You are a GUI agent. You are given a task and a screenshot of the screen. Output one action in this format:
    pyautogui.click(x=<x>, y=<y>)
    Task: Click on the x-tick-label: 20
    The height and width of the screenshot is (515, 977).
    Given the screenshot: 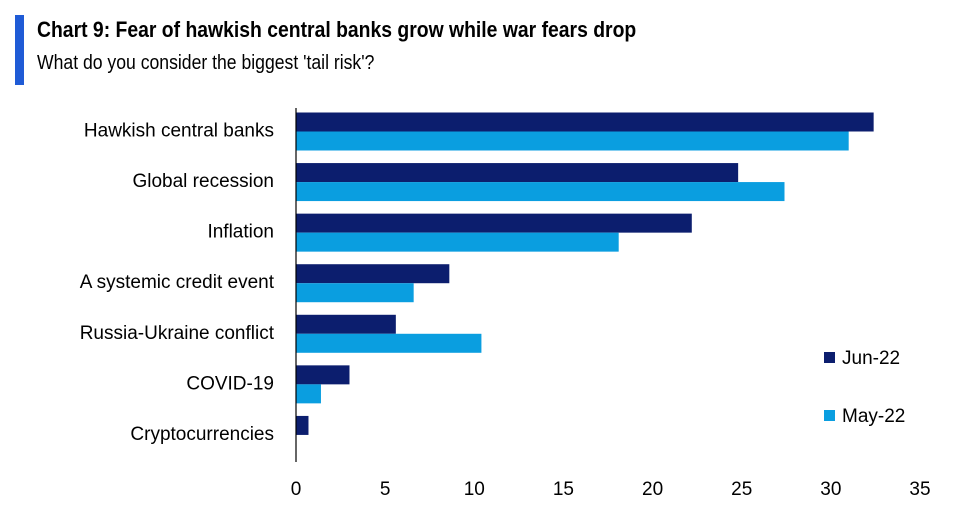 What is the action you would take?
    pyautogui.click(x=652, y=489)
    